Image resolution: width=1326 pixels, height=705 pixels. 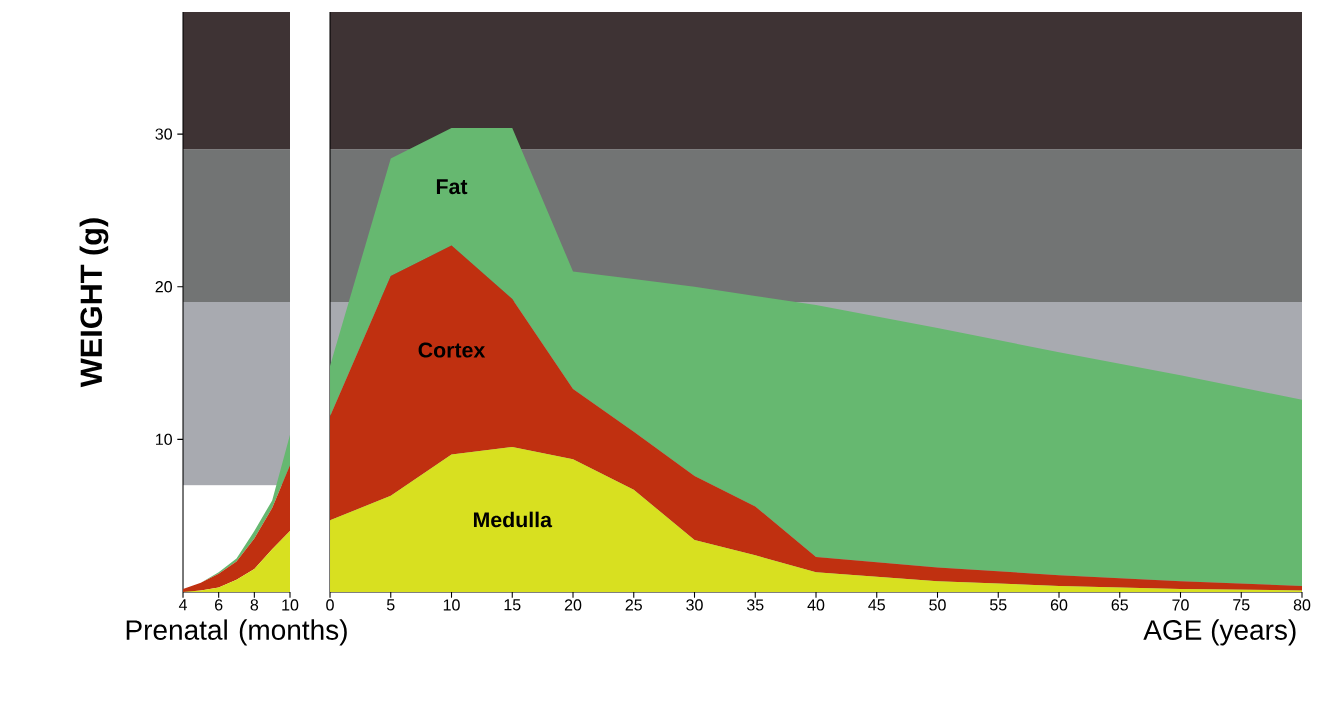 I want to click on x-tick-label: 75, so click(x=1241, y=605).